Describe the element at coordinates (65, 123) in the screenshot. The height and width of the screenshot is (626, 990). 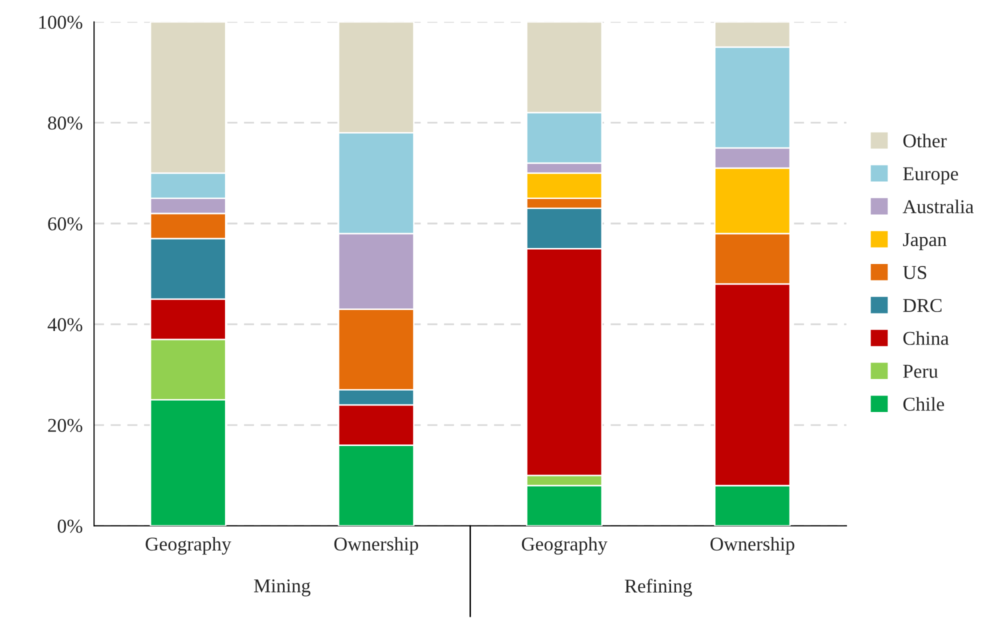
I see `y-tick-label: 80%` at that location.